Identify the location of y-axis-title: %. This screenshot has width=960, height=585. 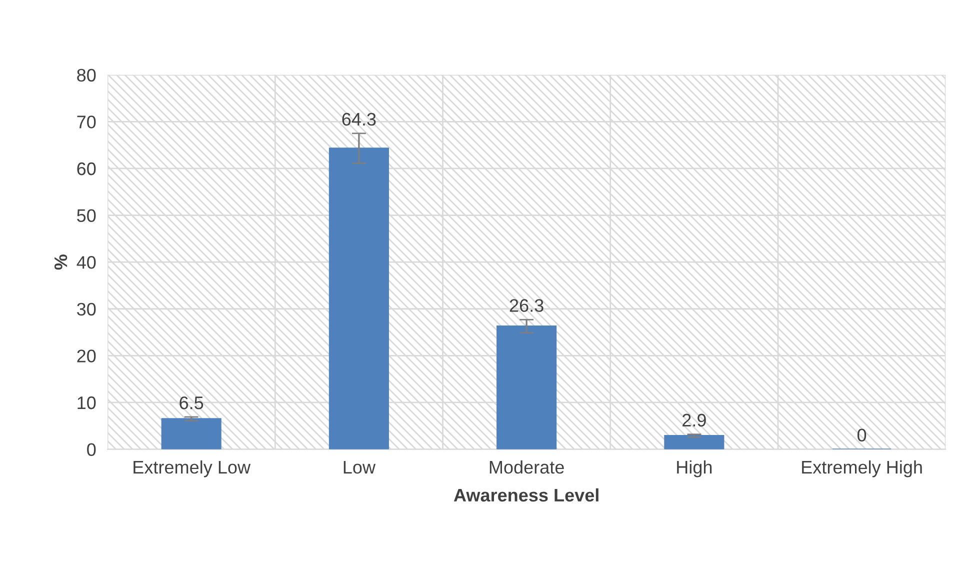
(61, 262).